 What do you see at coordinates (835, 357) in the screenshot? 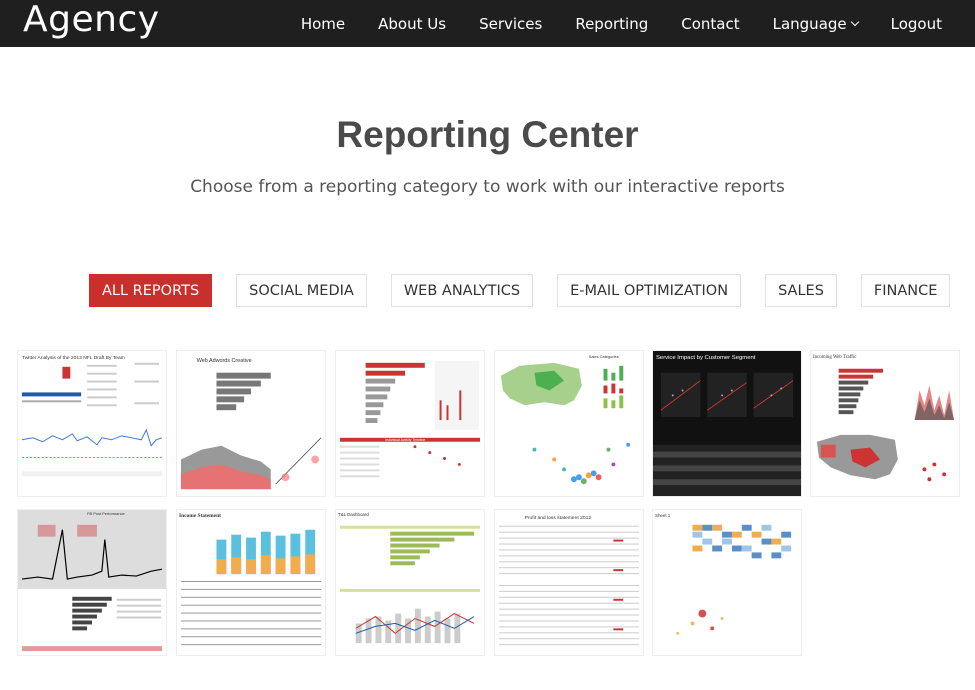
I see `thumb-title: Incoming Web Traffic` at bounding box center [835, 357].